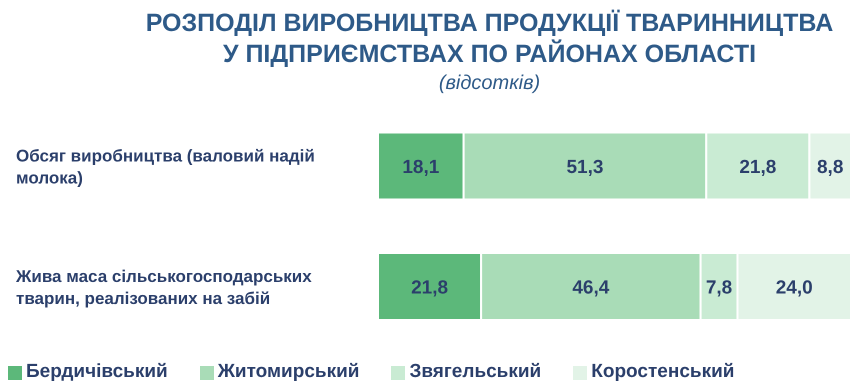 The height and width of the screenshot is (391, 859). What do you see at coordinates (794, 287) in the screenshot?
I see `data-label: 24,0` at bounding box center [794, 287].